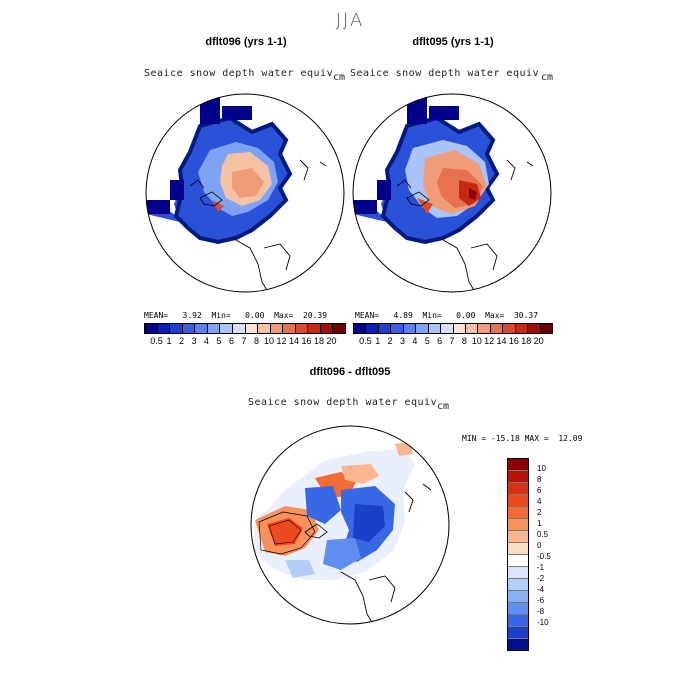  I want to click on panel2-min-label: Min=, so click(432, 315).